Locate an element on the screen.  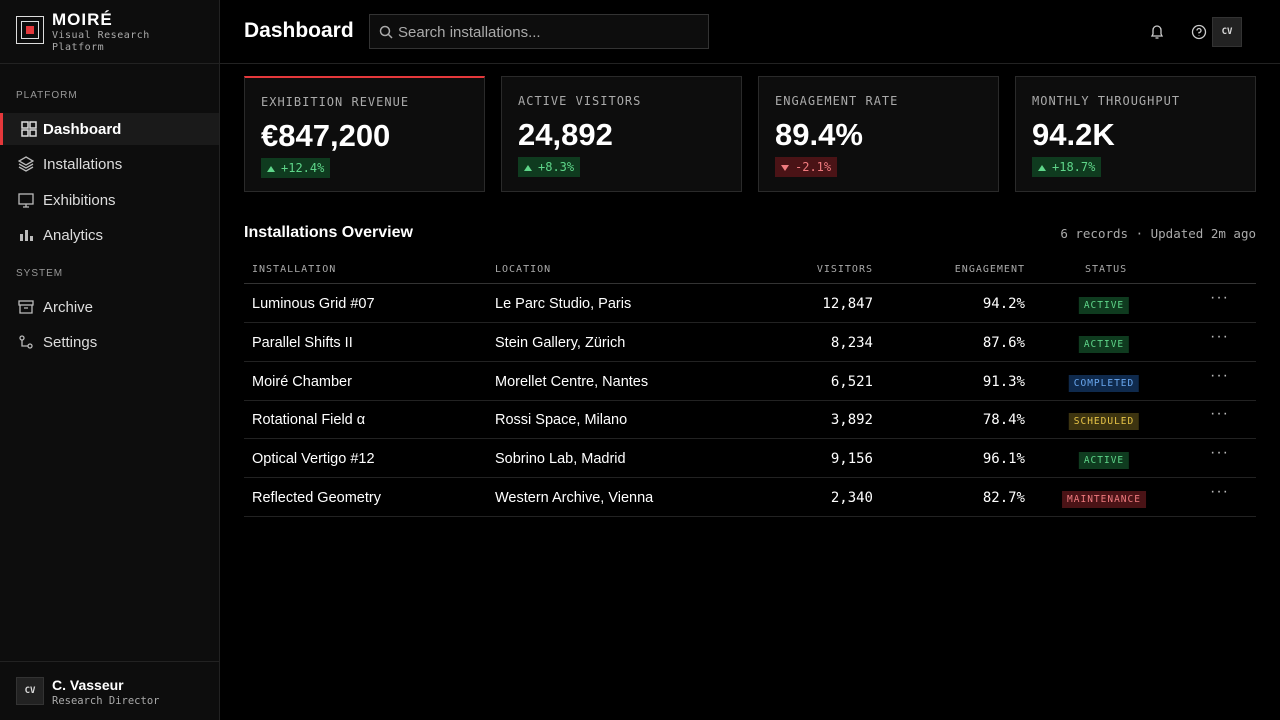
kpi-change: +12.4% is located at coordinates (296, 168).